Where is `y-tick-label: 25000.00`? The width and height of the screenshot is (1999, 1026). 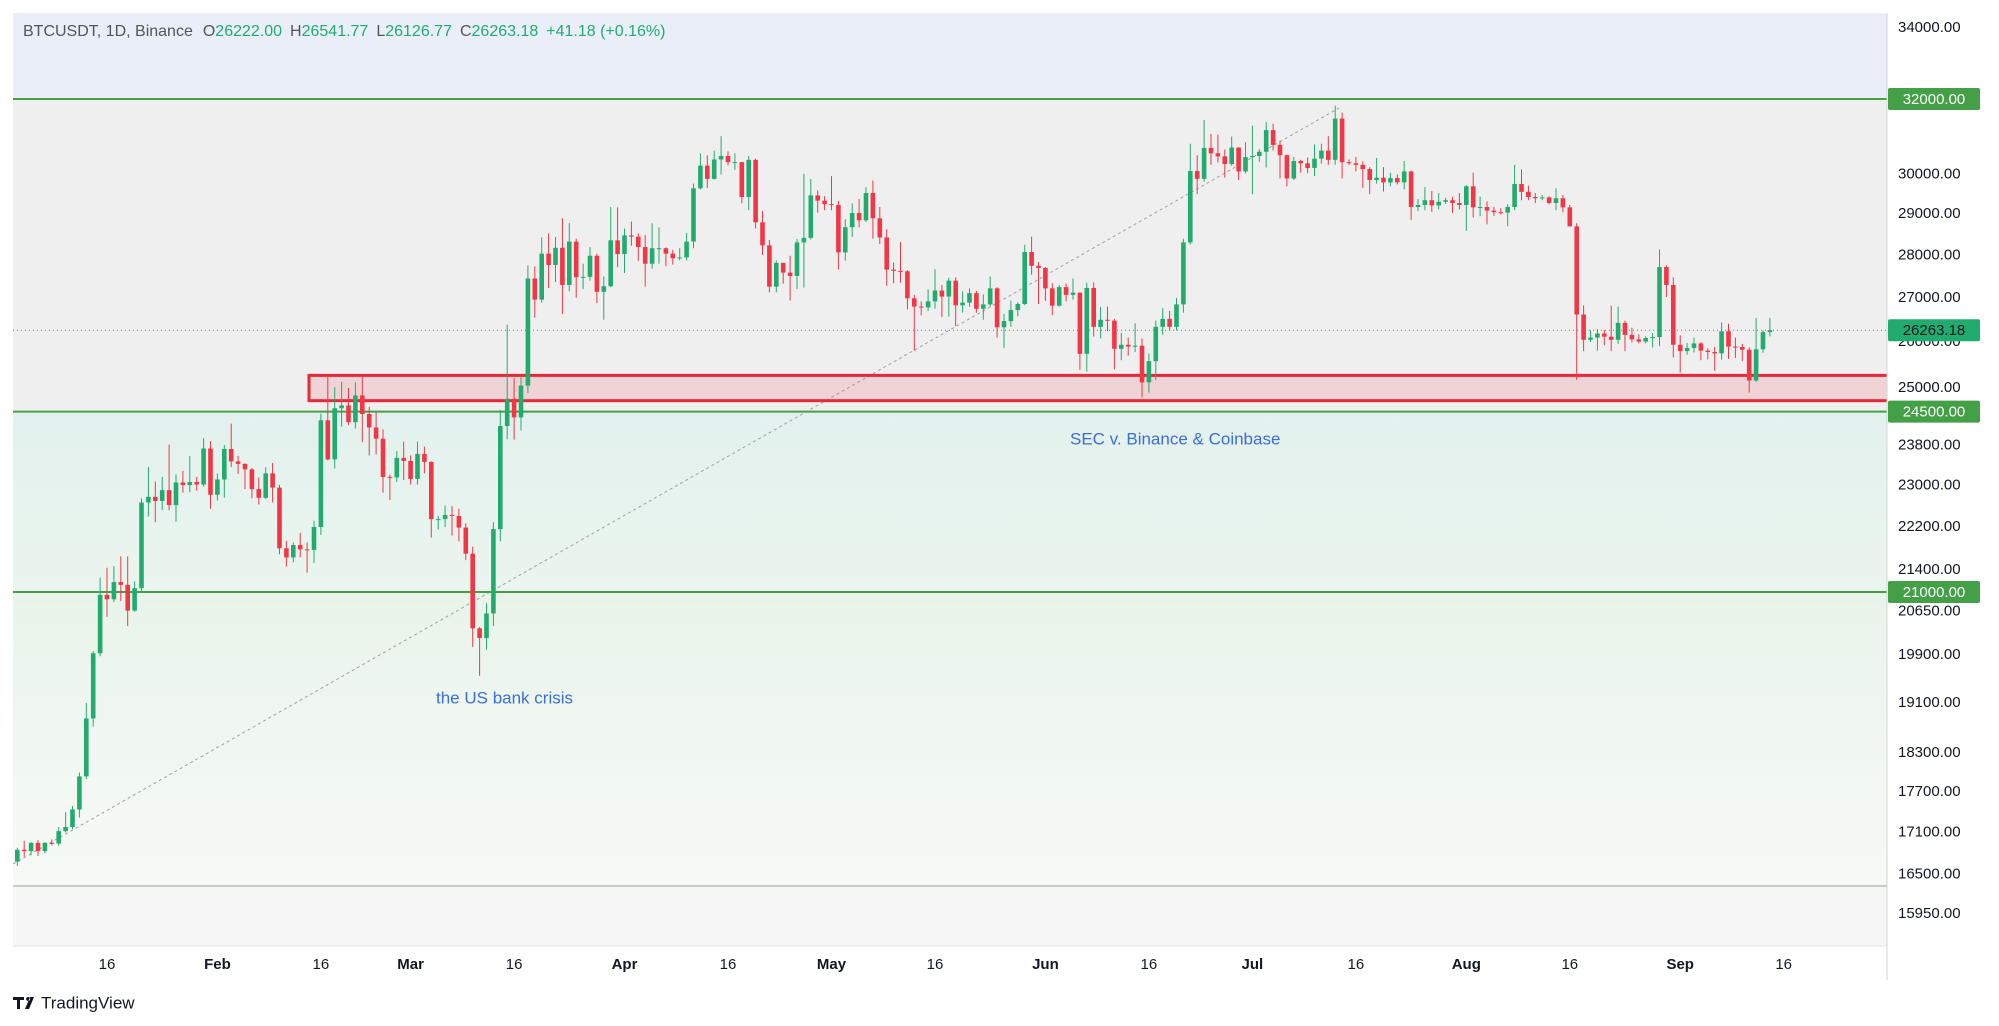 y-tick-label: 25000.00 is located at coordinates (1929, 387).